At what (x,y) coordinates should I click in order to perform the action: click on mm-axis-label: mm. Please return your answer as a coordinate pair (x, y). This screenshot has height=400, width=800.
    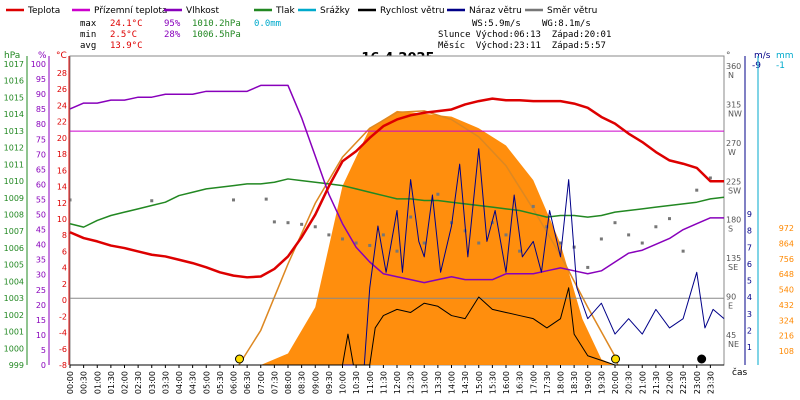
    Looking at the image, I should click on (785, 56).